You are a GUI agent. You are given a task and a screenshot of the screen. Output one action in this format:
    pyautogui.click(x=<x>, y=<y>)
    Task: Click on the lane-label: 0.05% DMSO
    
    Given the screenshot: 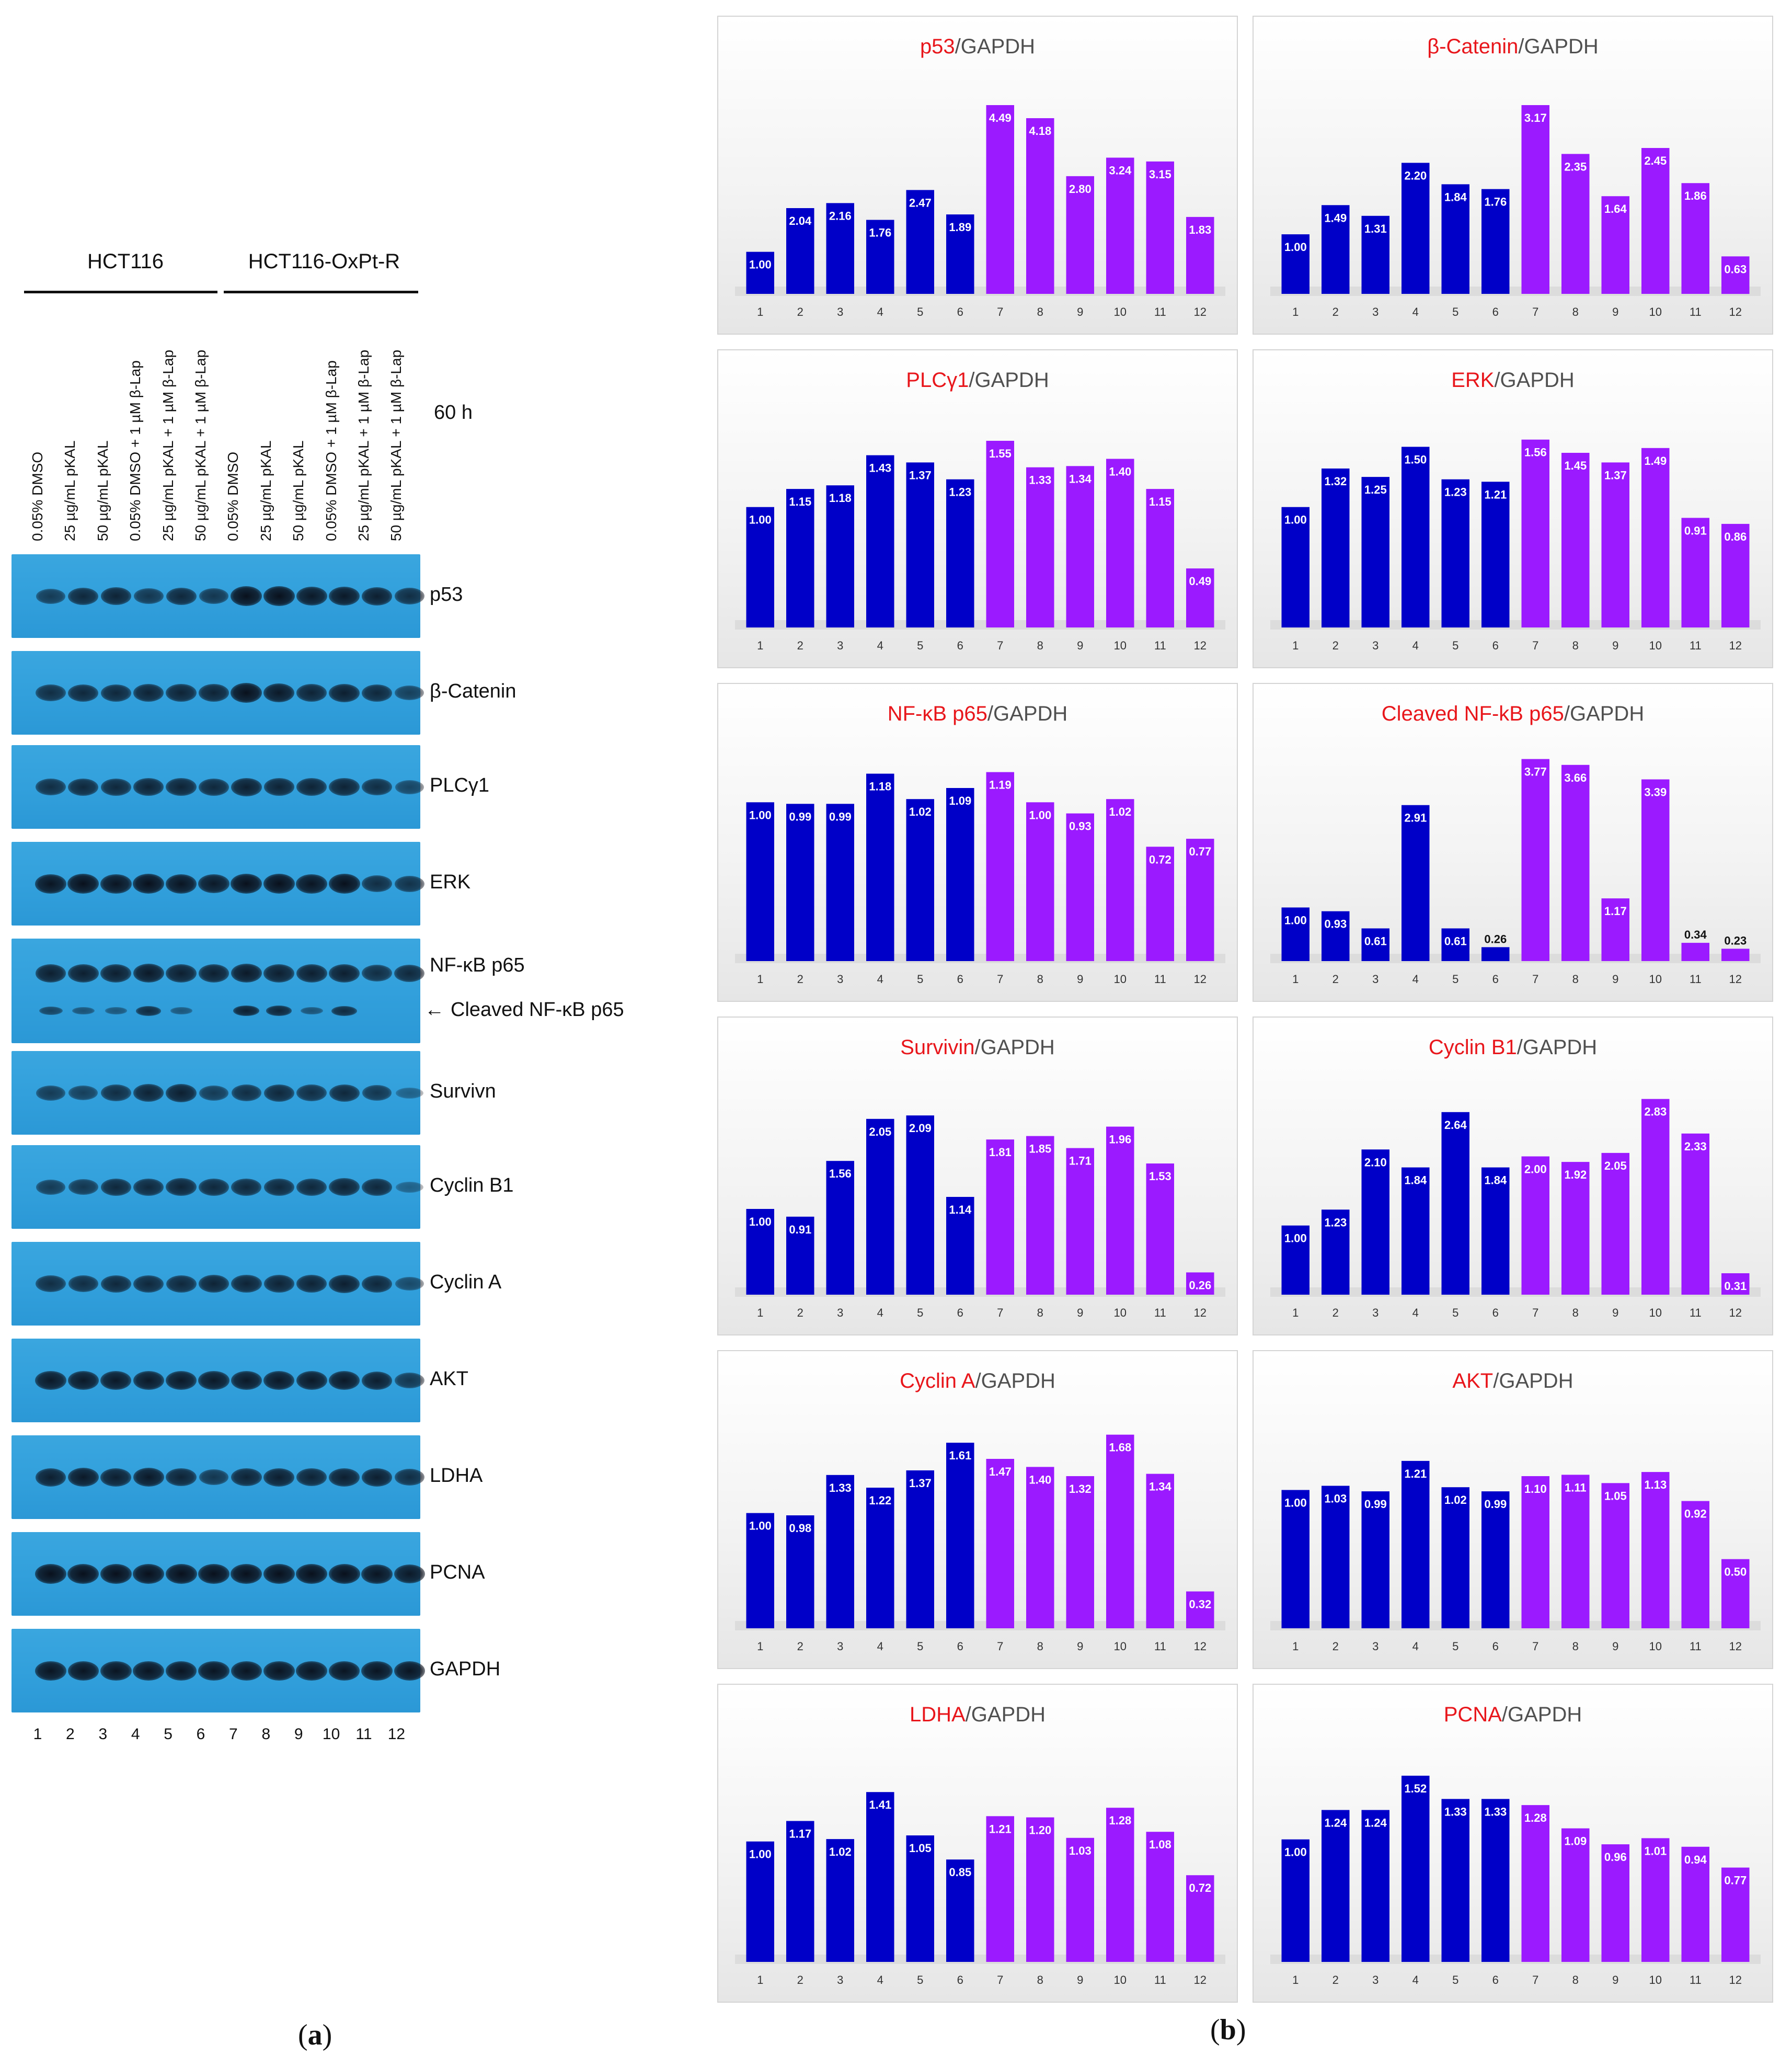 What is the action you would take?
    pyautogui.click(x=37, y=496)
    